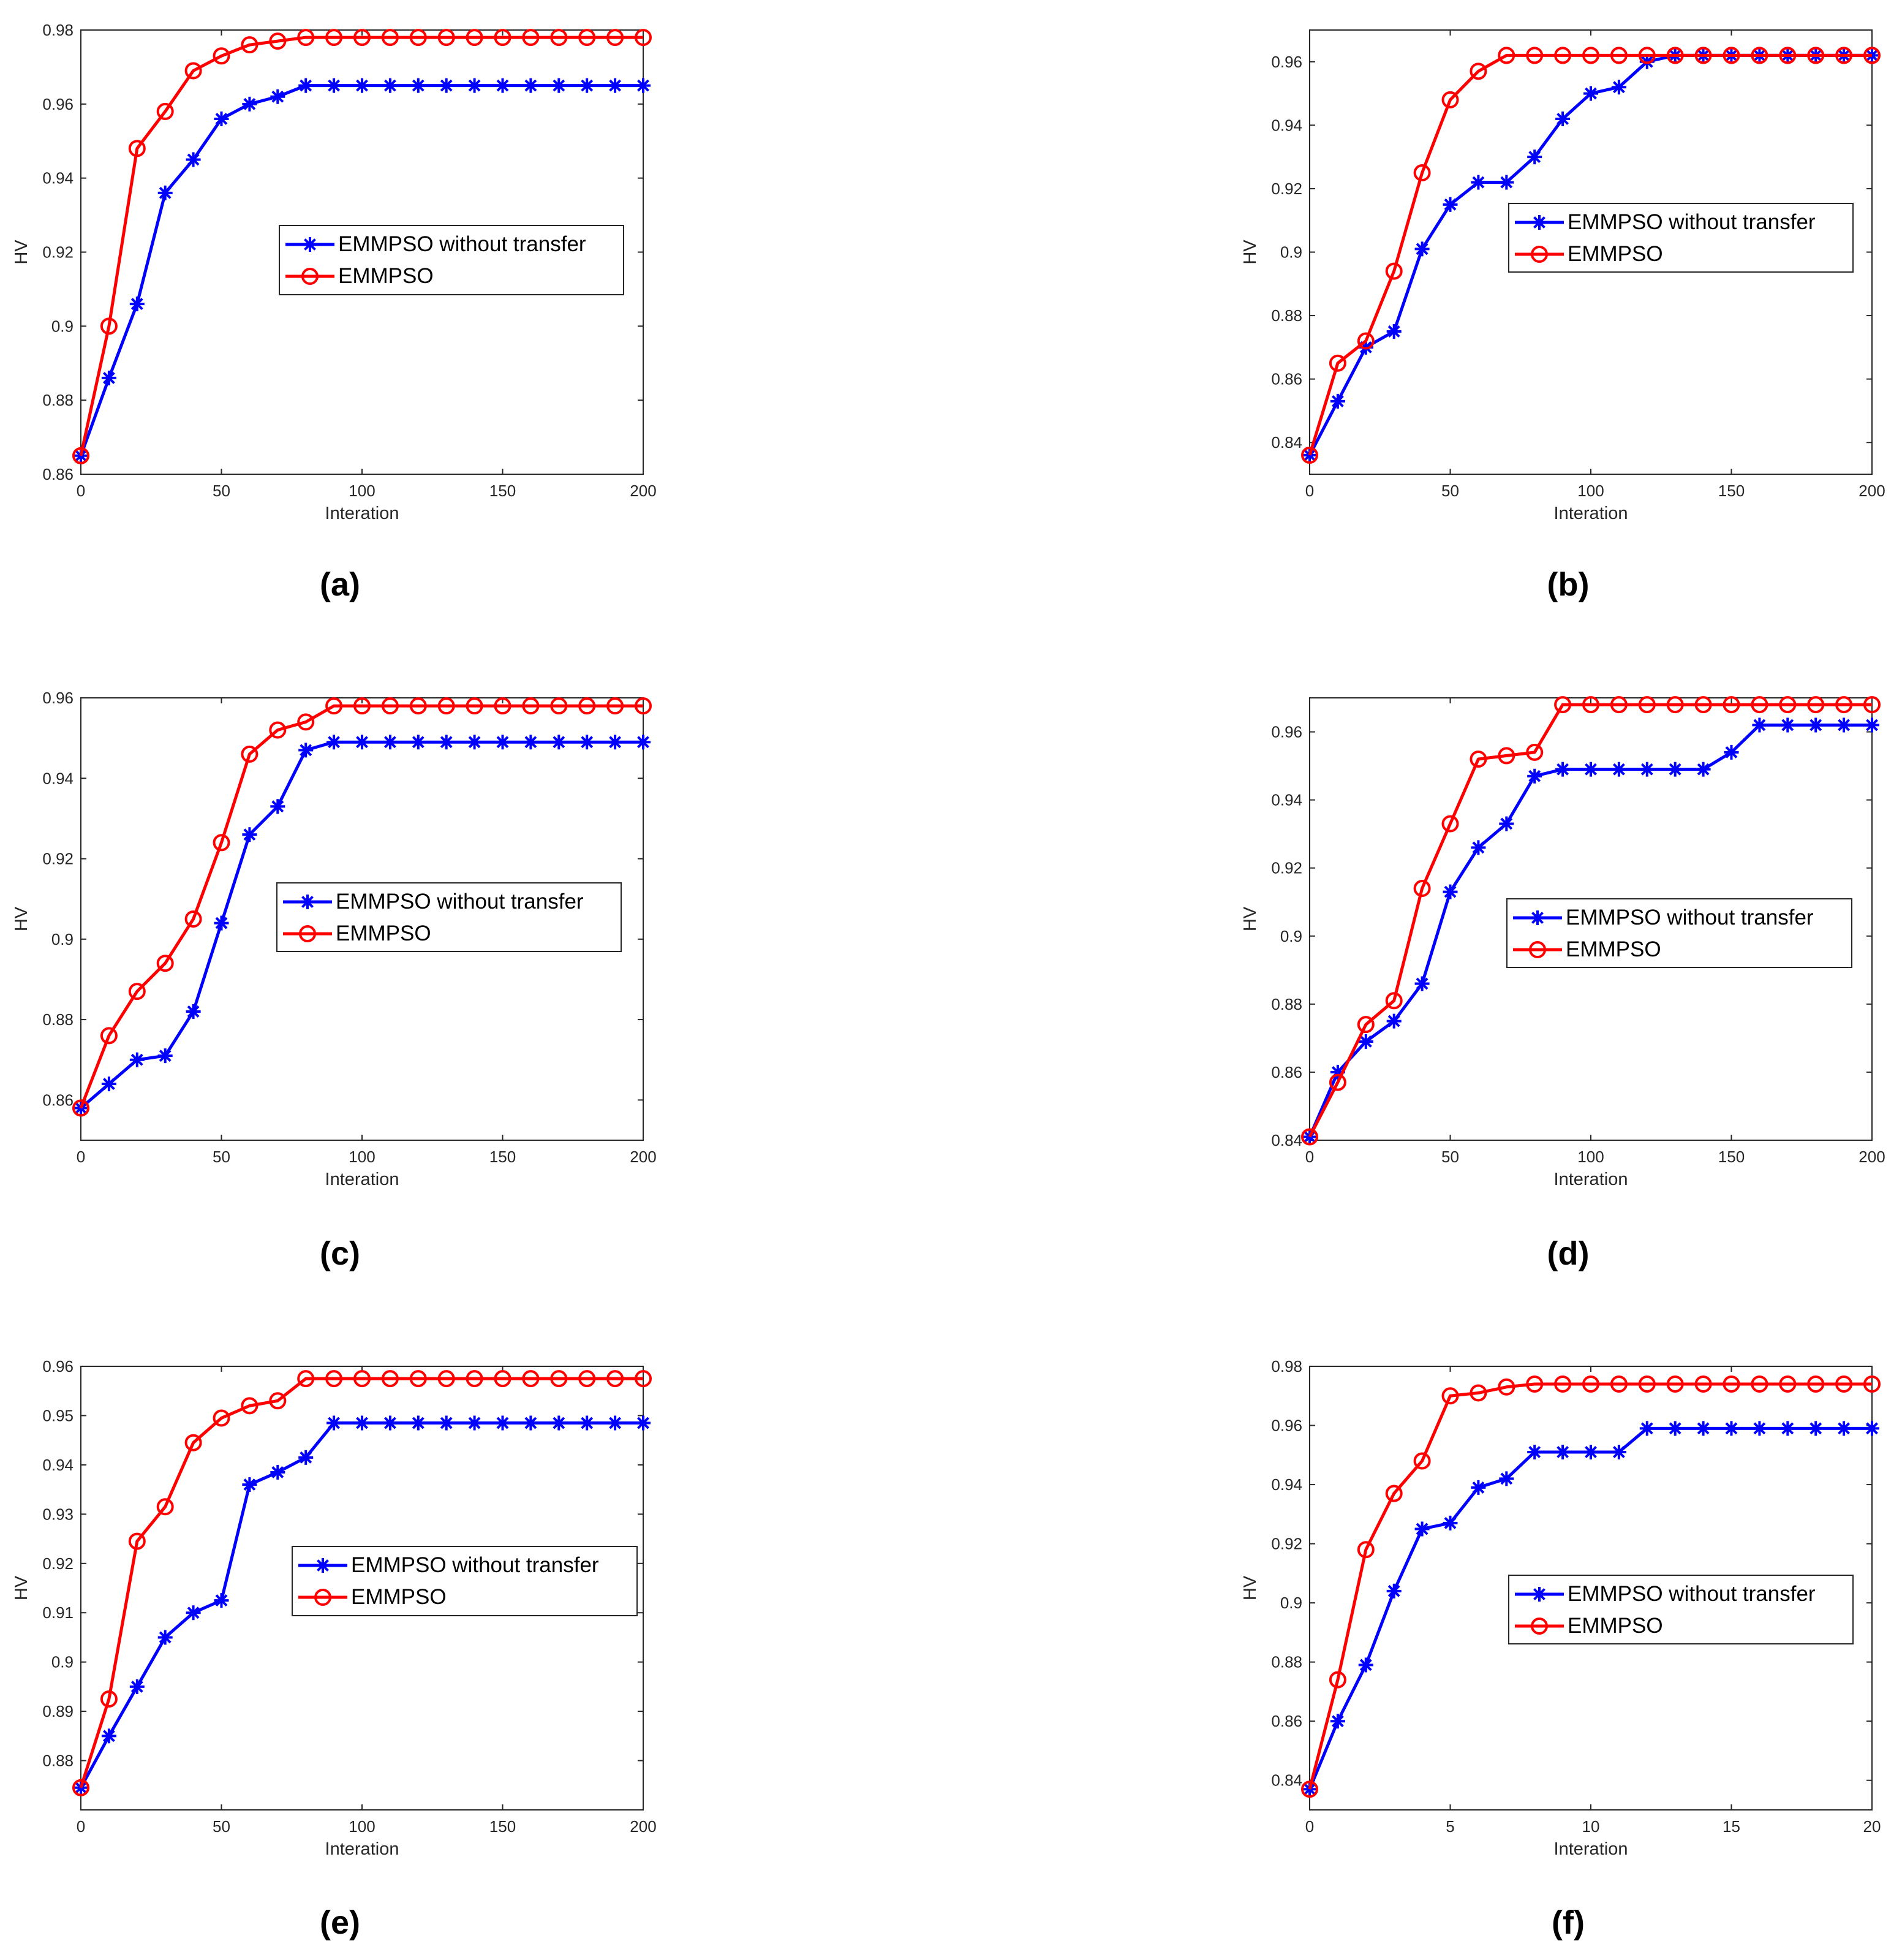 The image size is (1902, 1960). What do you see at coordinates (383, 933) in the screenshot?
I see `legend-label: EMMPSO` at bounding box center [383, 933].